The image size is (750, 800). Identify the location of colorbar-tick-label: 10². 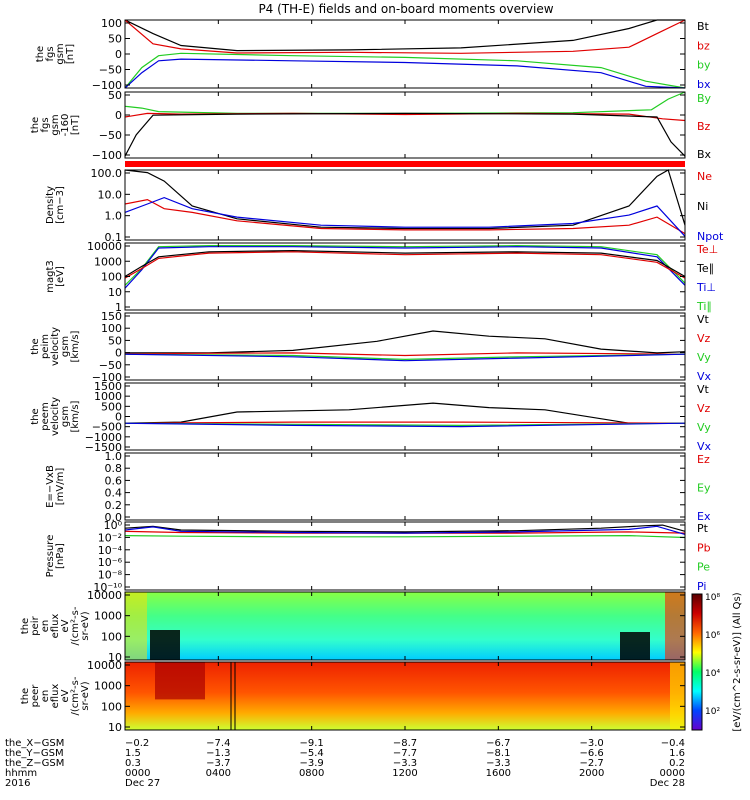
(712, 712).